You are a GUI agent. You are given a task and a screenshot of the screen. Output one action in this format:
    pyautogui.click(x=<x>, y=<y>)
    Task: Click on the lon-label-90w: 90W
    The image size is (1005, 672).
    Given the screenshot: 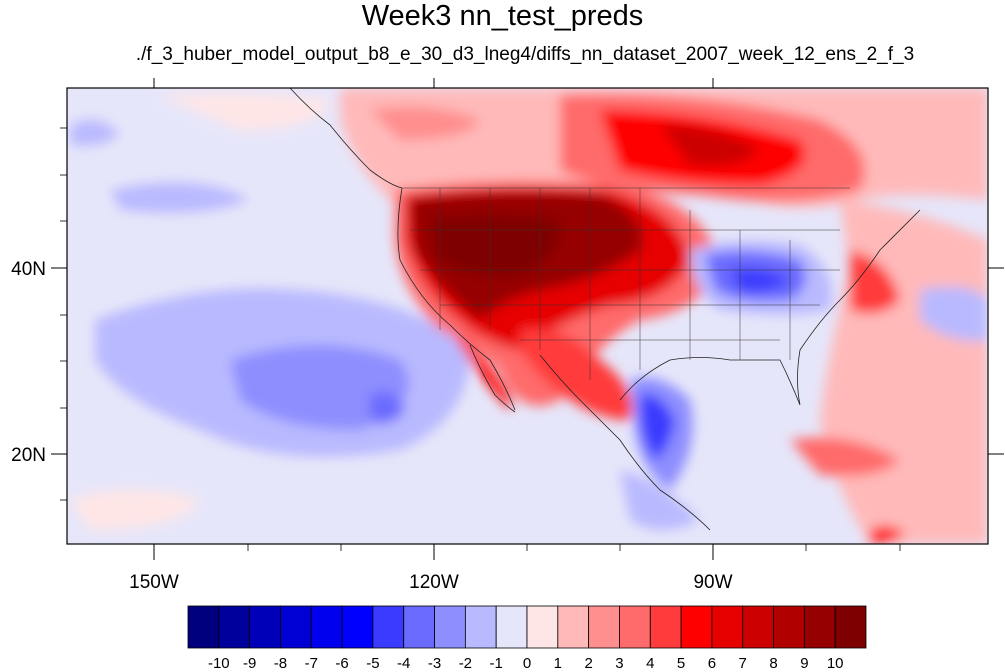 What is the action you would take?
    pyautogui.click(x=712, y=582)
    